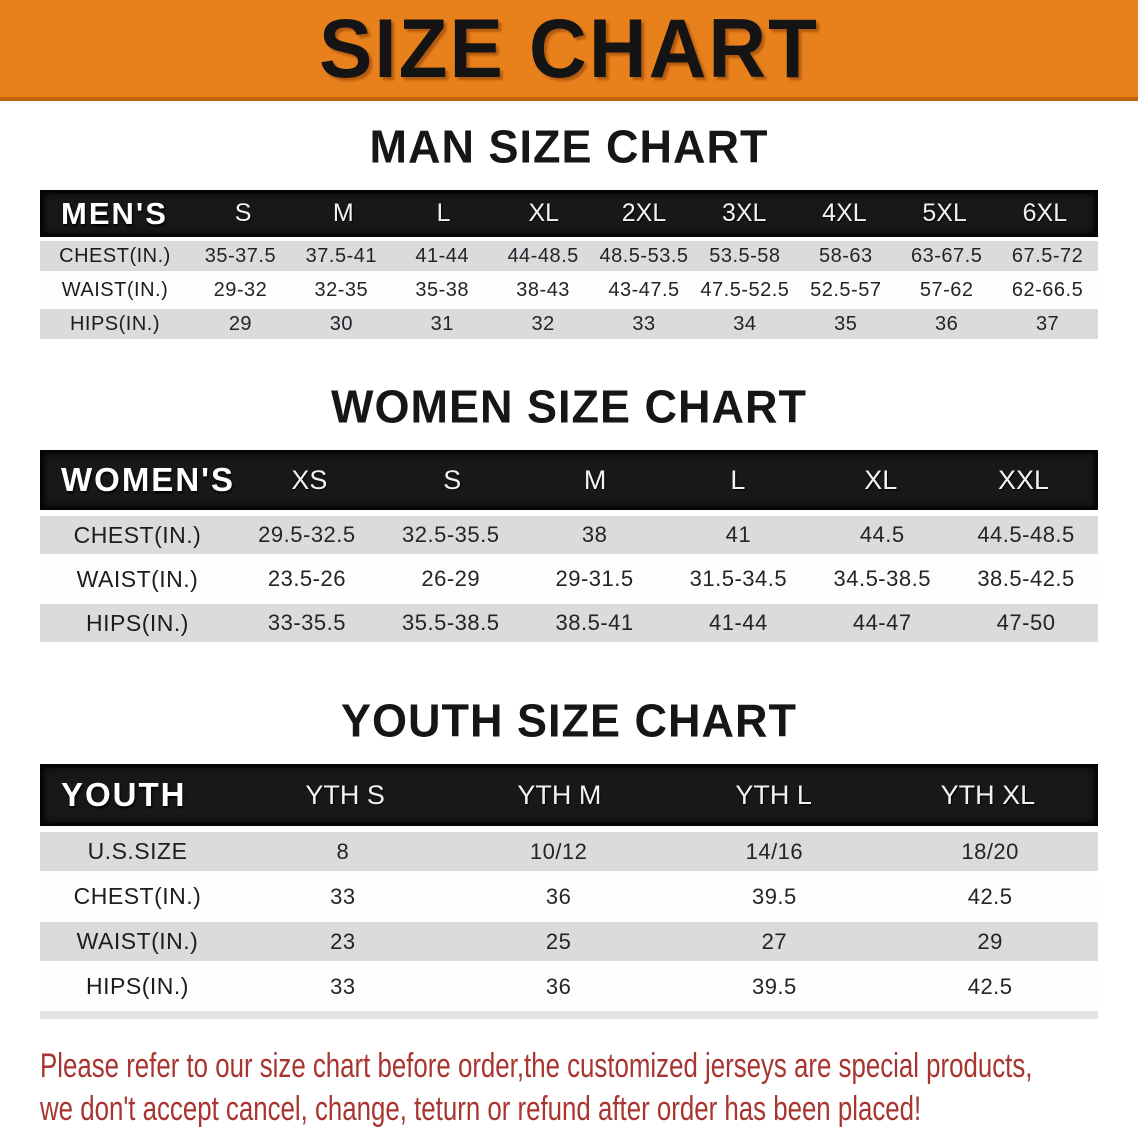 This screenshot has width=1138, height=1132. What do you see at coordinates (773, 794) in the screenshot?
I see `youth-column-header: YTH L` at bounding box center [773, 794].